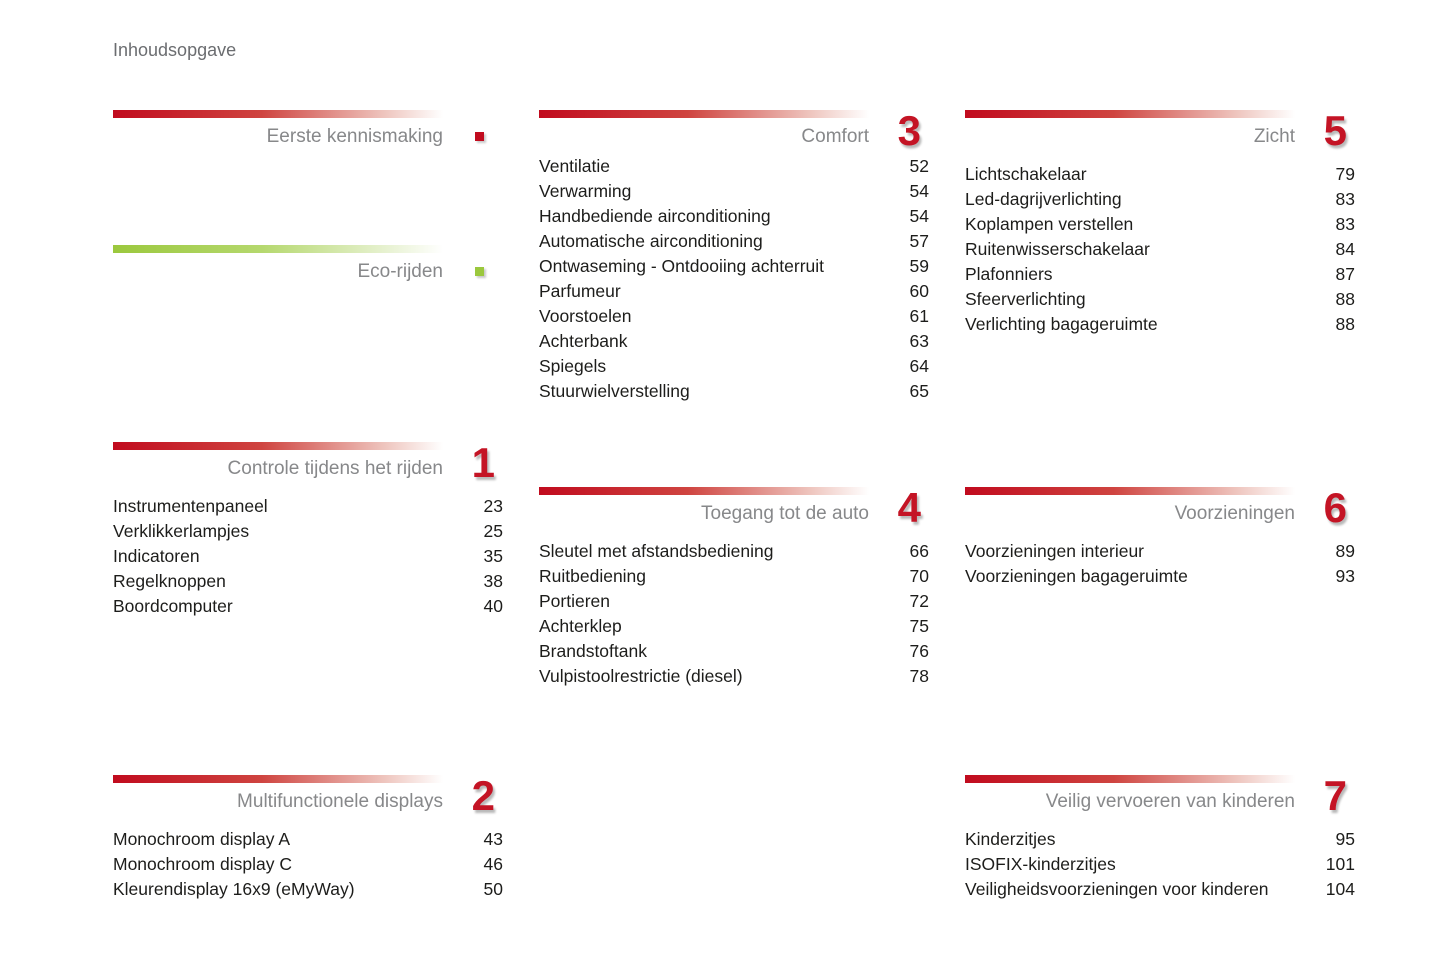 Image resolution: width=1445 pixels, height=964 pixels. Describe the element at coordinates (1061, 324) in the screenshot. I see `toc-item-label: Verlichting bagageruimte` at that location.